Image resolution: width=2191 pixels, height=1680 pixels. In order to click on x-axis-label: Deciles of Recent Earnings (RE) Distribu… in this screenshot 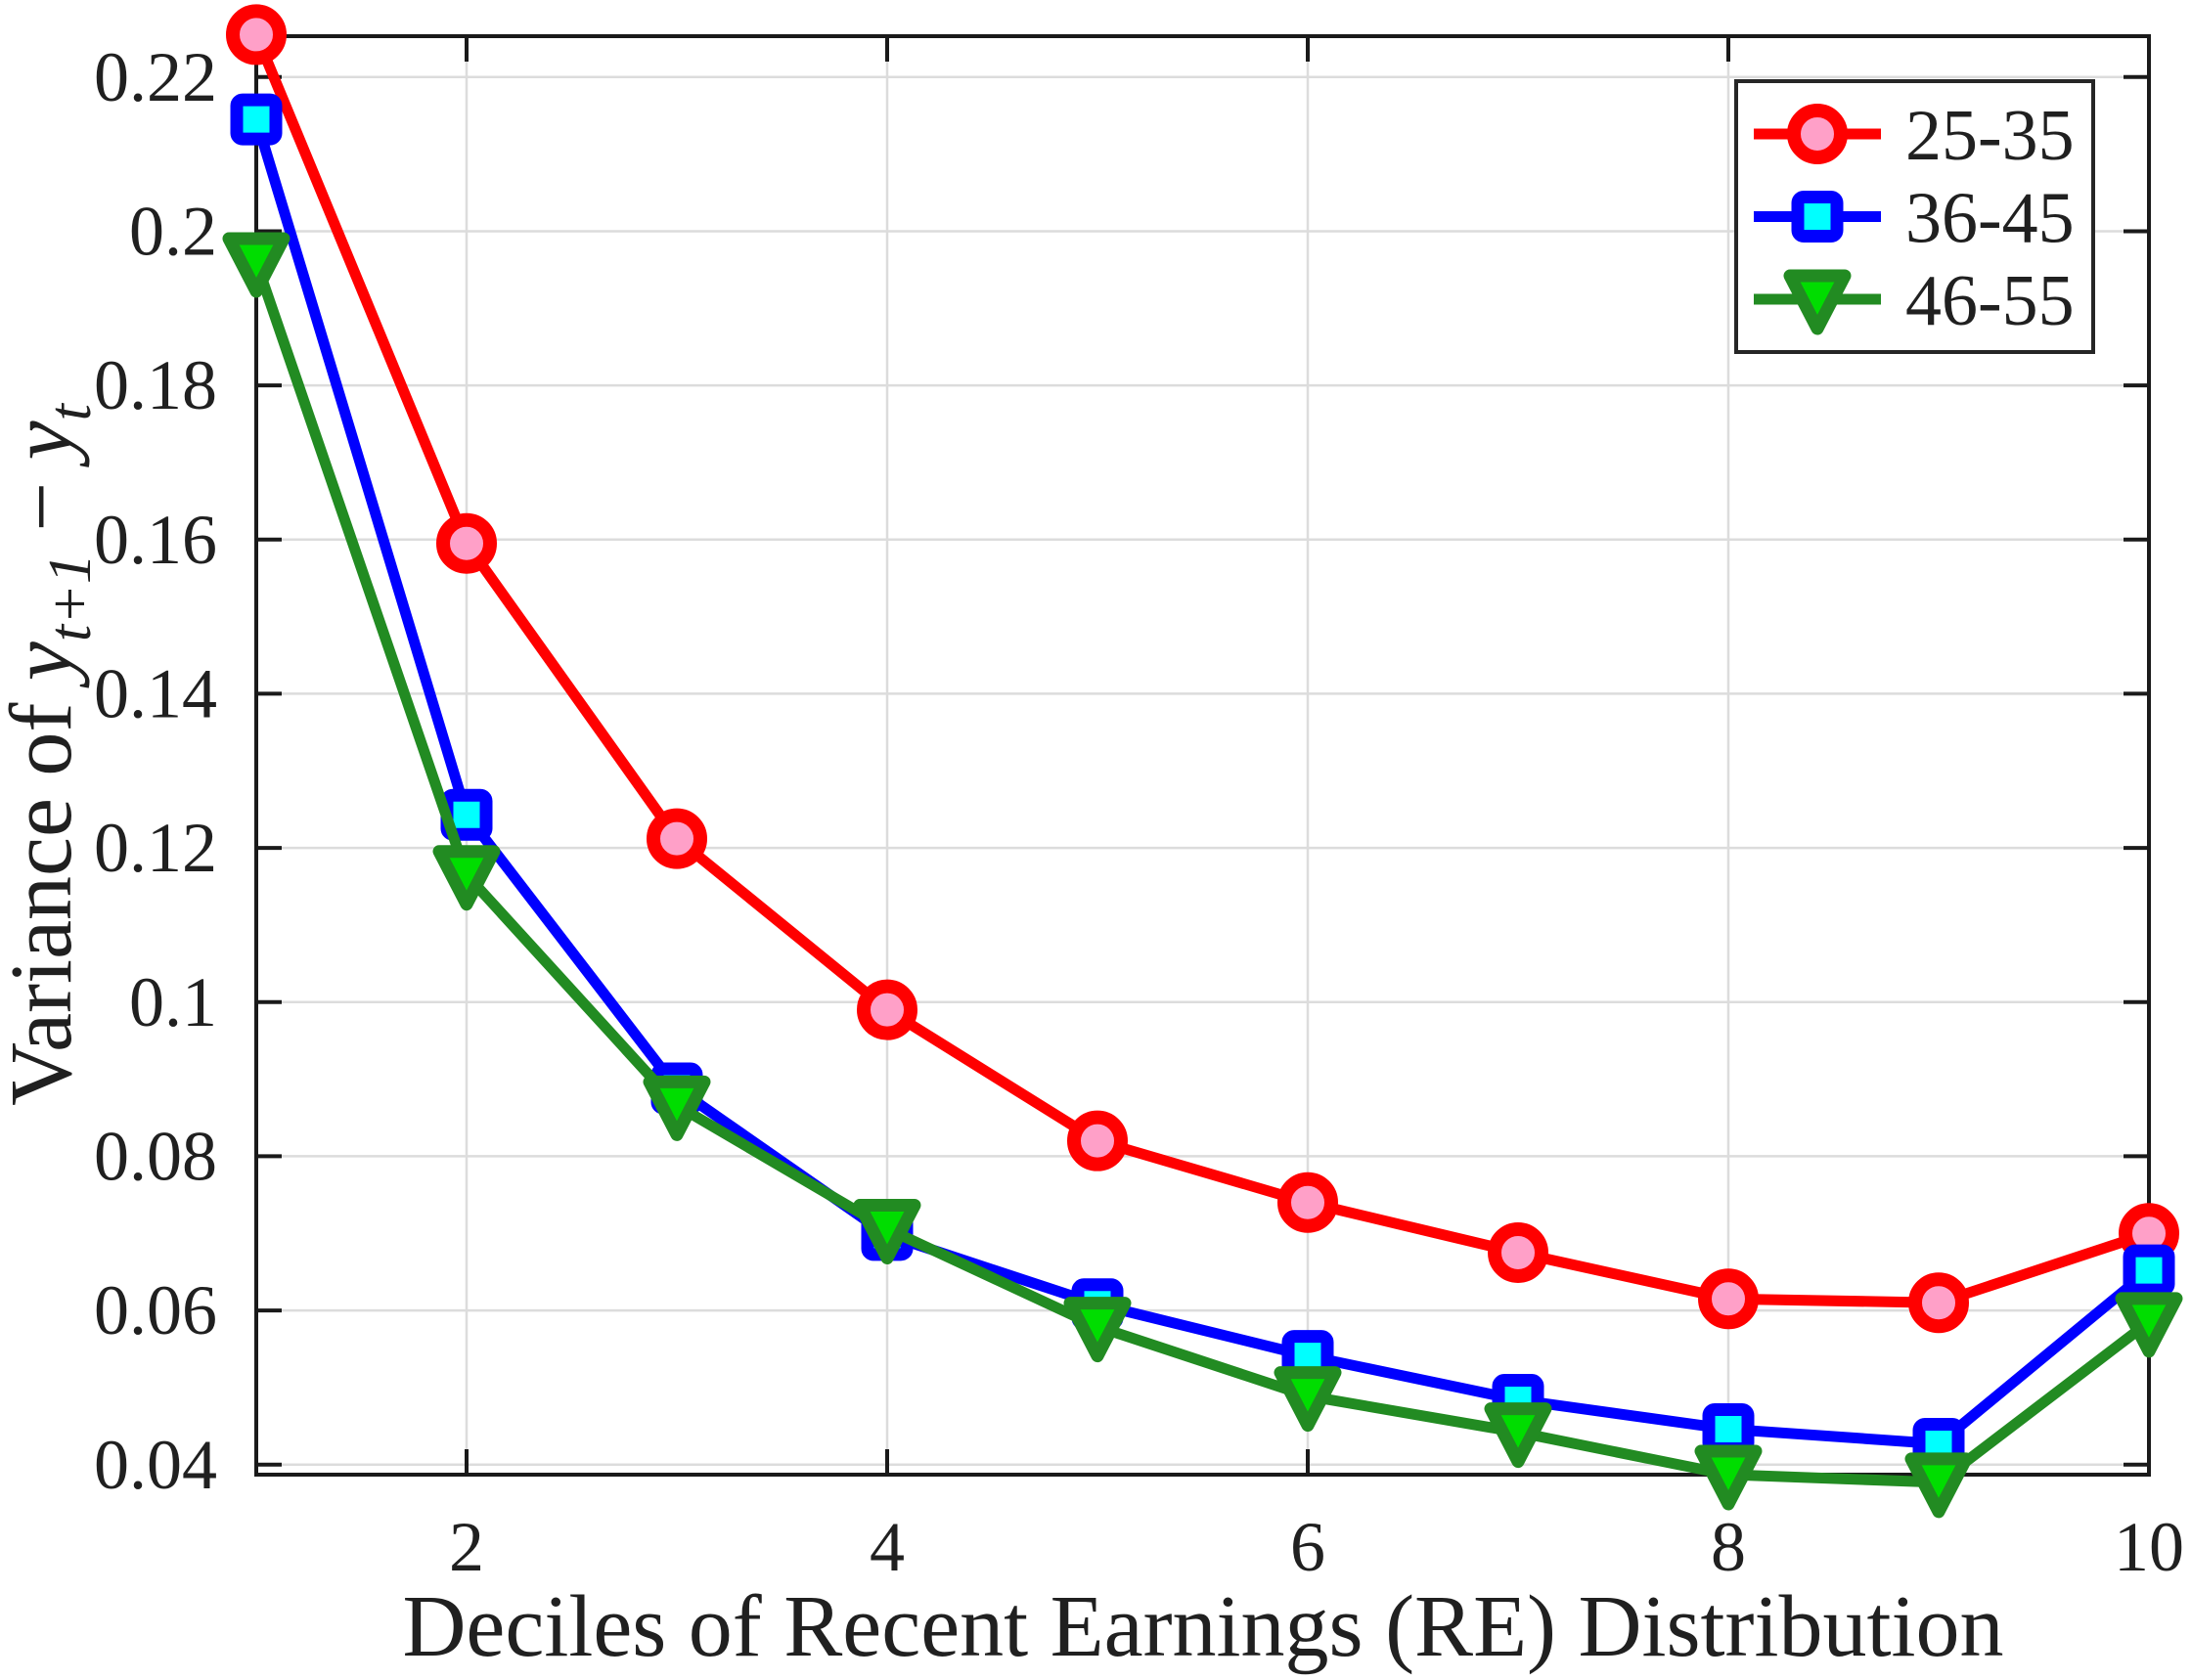, I will do `click(1202, 1626)`.